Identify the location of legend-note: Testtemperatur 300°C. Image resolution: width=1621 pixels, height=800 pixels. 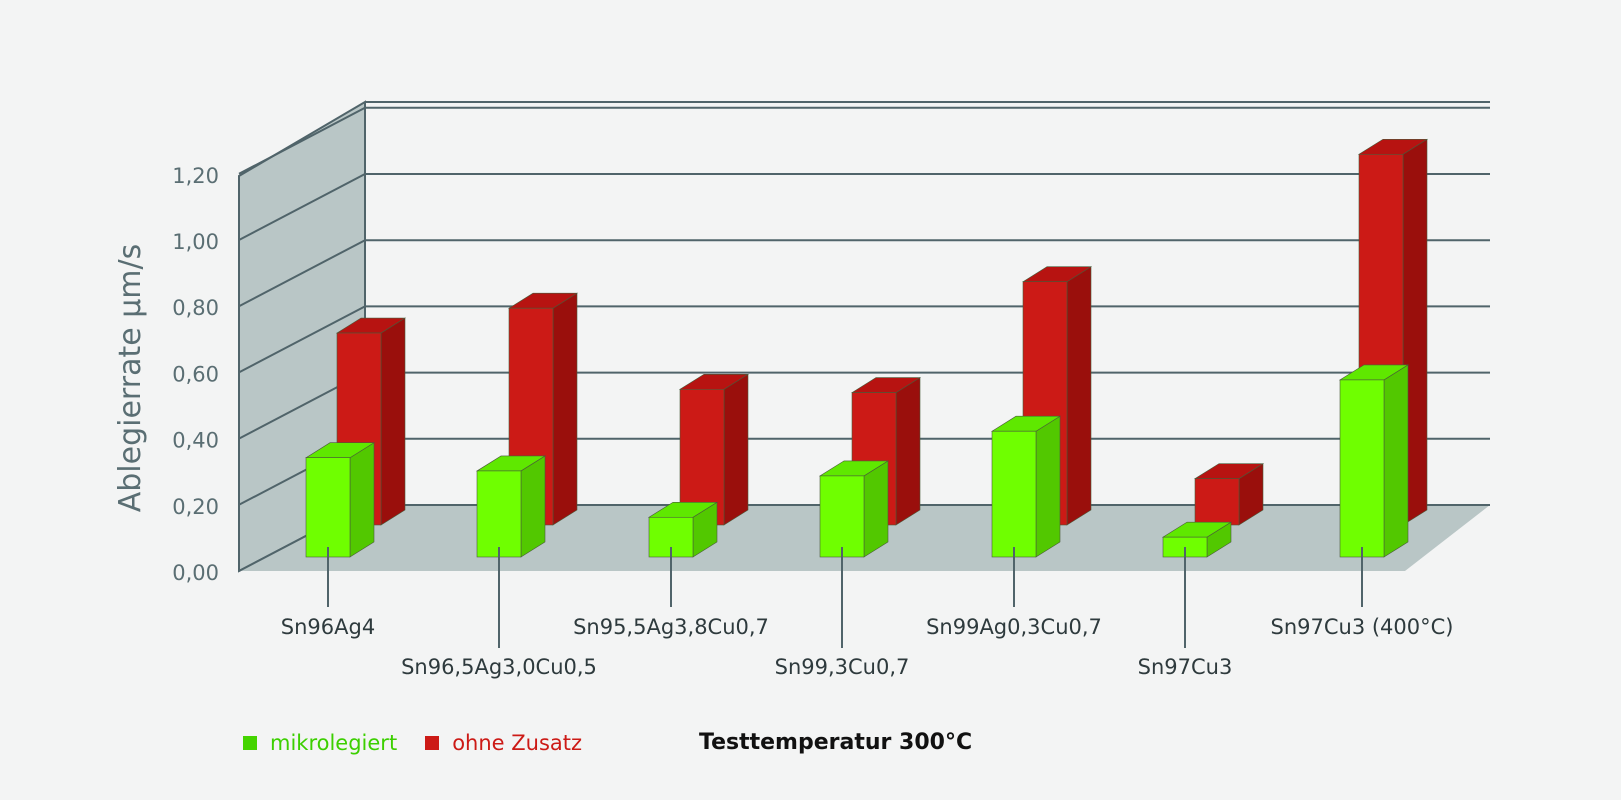
(836, 742).